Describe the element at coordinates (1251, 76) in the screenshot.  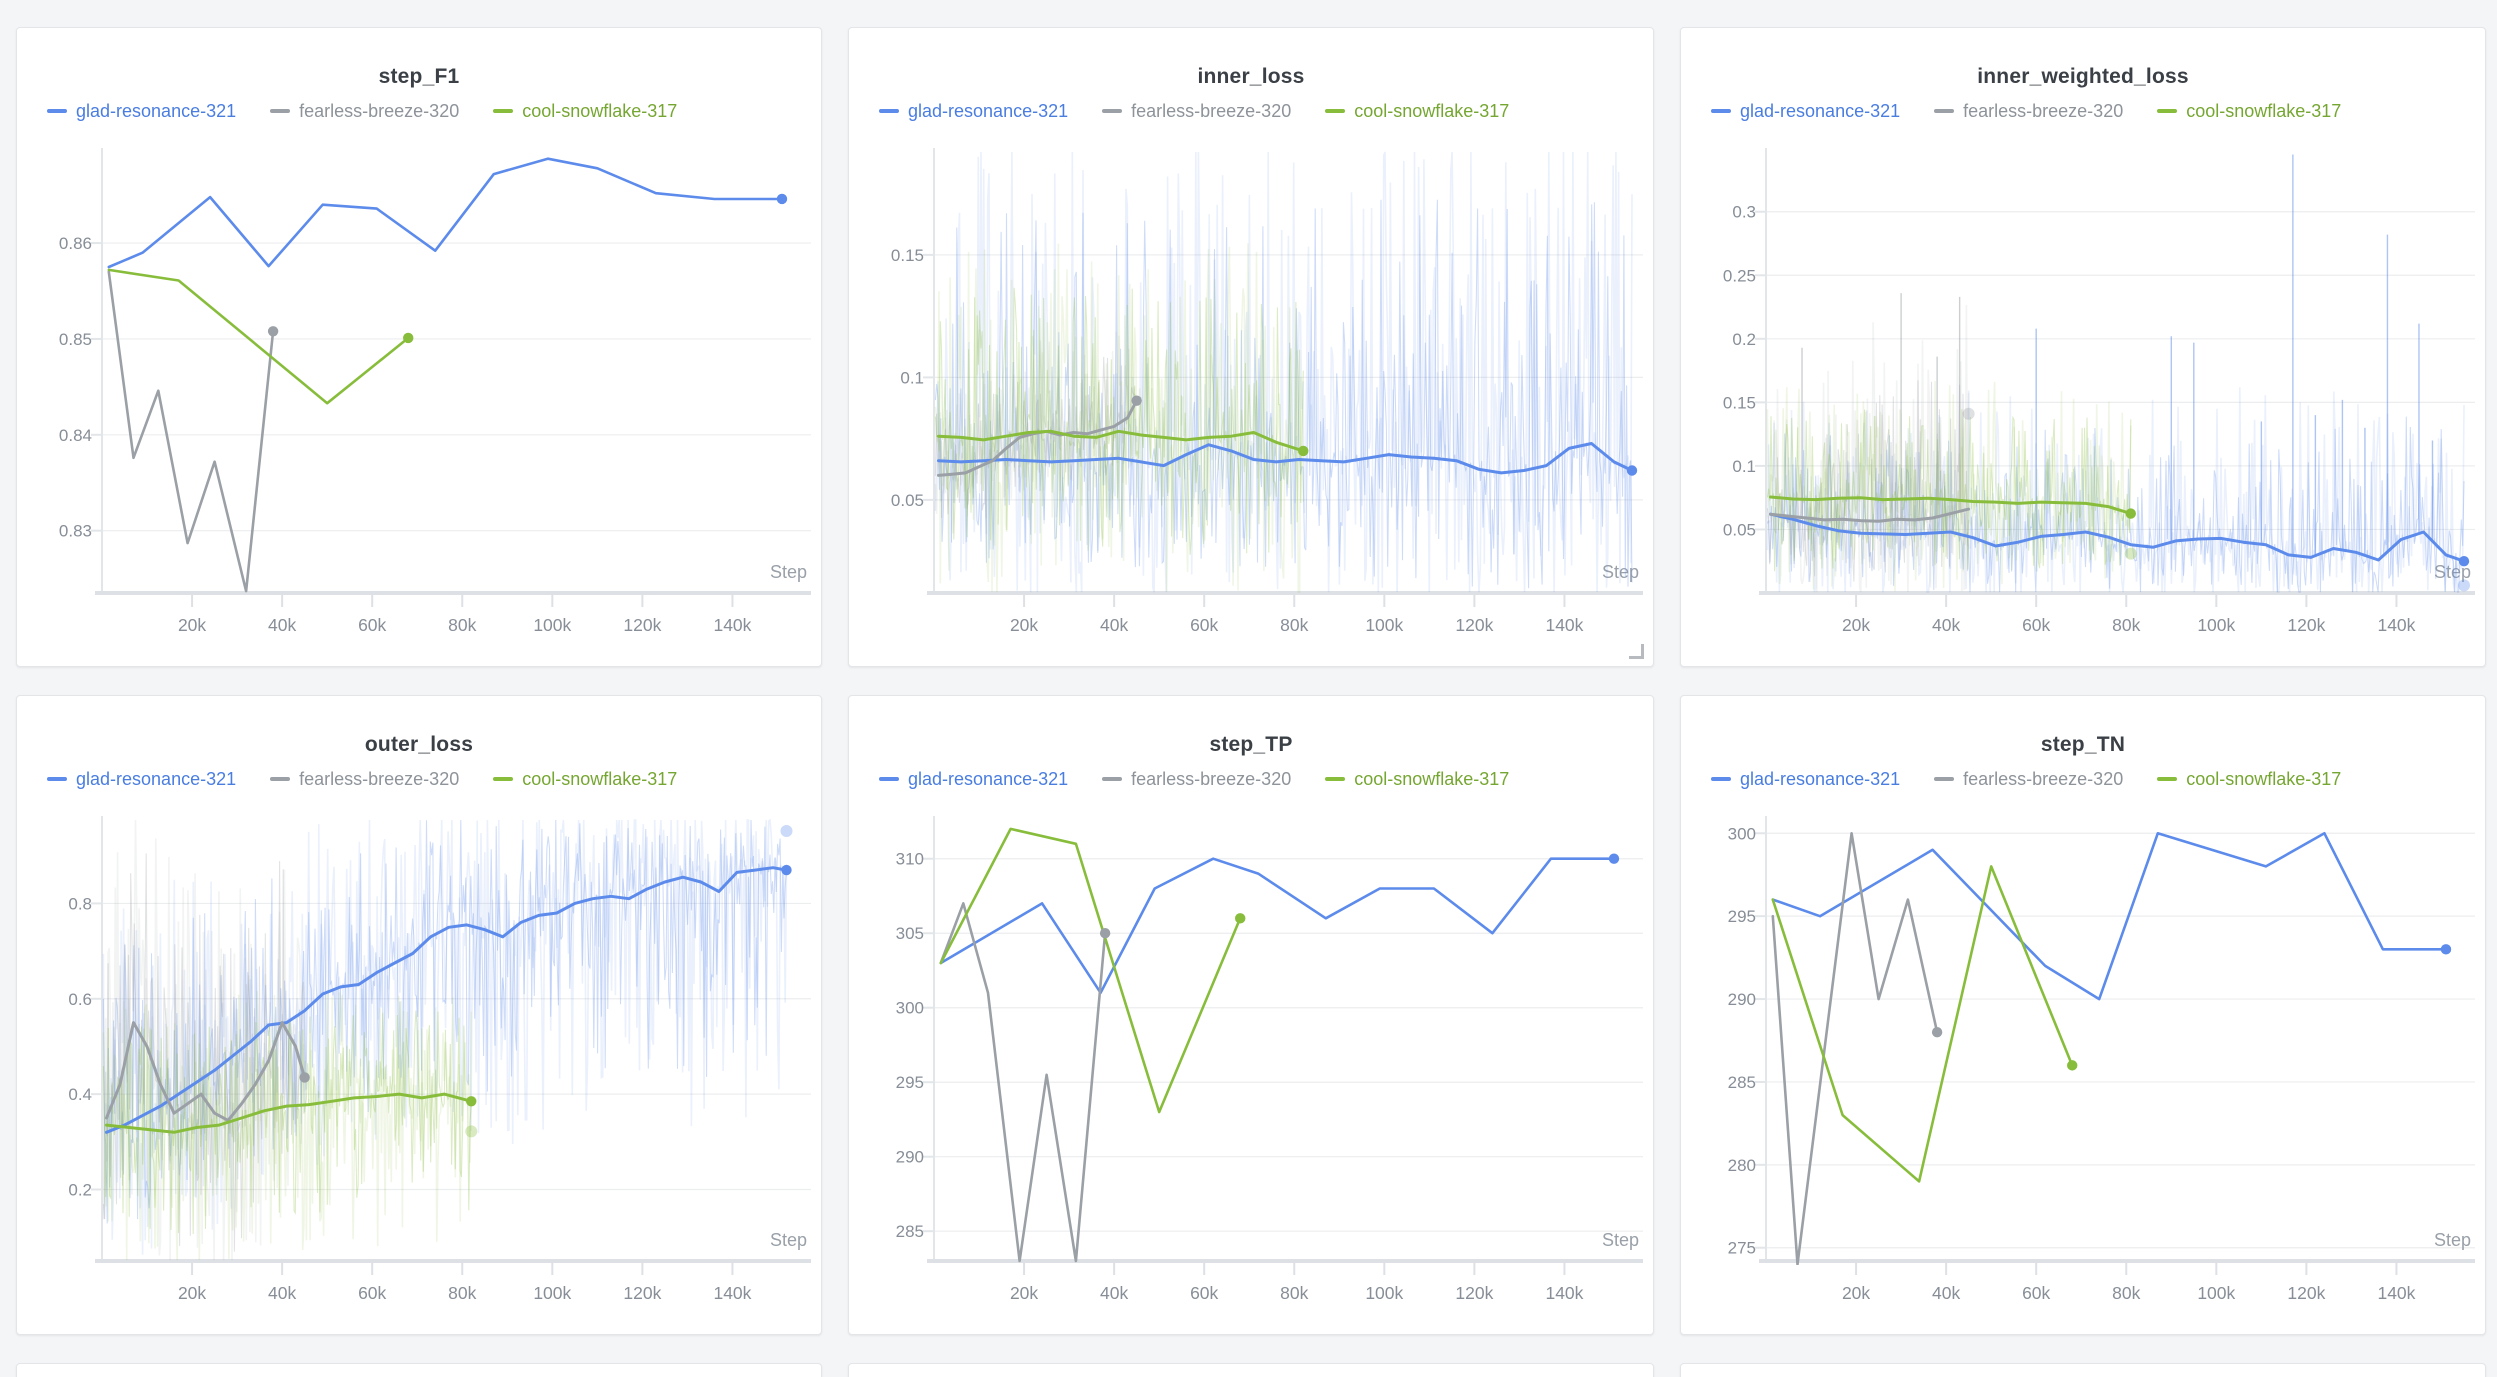
I see `chart-title: inner_loss` at that location.